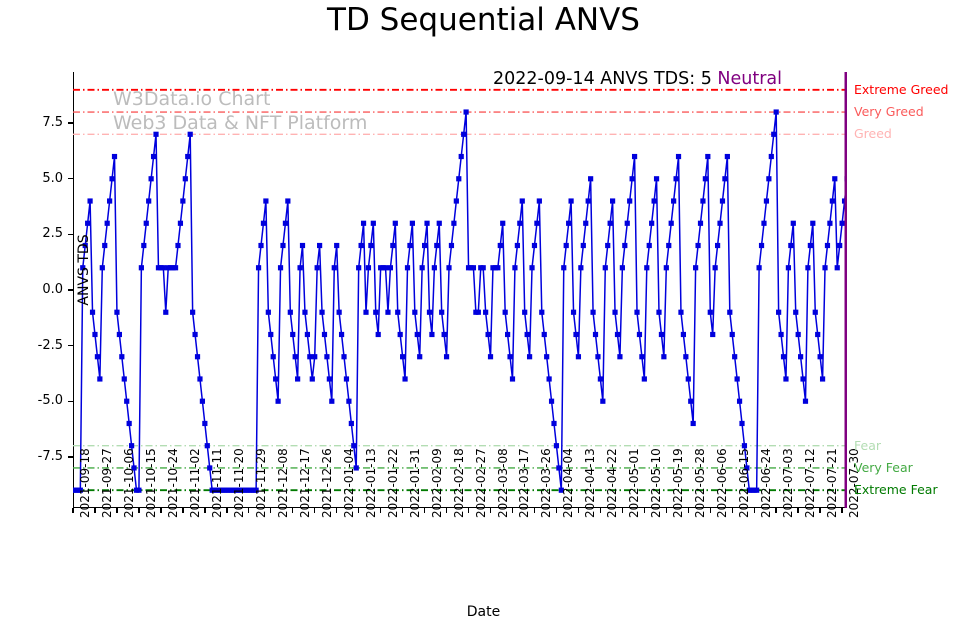  What do you see at coordinates (192, 99) in the screenshot?
I see `watermark-line-1: W3Data.io Chart` at bounding box center [192, 99].